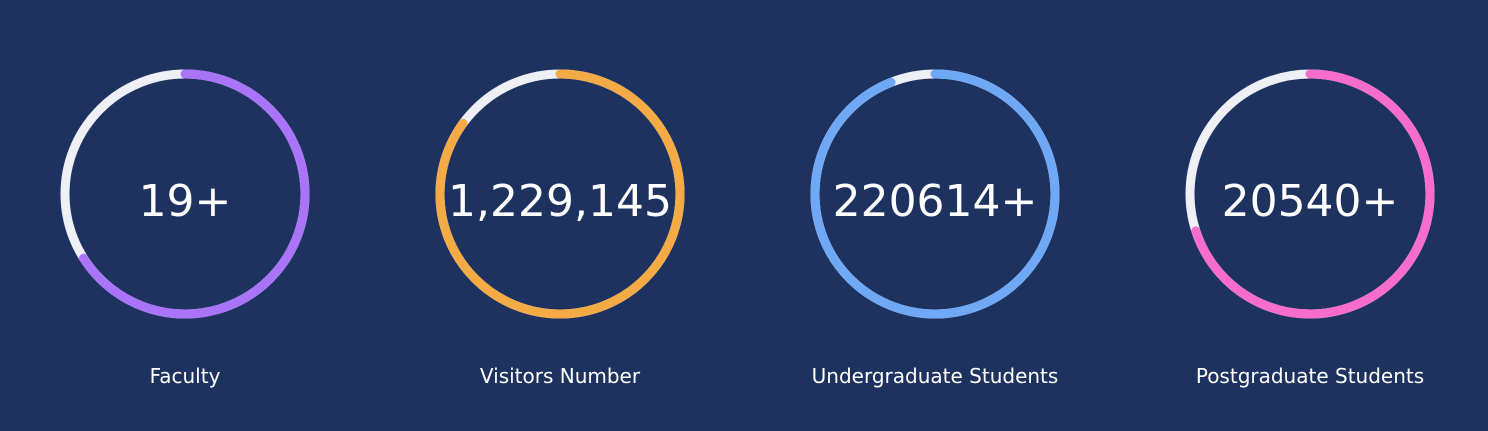 This screenshot has height=431, width=1488. What do you see at coordinates (185, 201) in the screenshot?
I see `stat-value: 19+` at bounding box center [185, 201].